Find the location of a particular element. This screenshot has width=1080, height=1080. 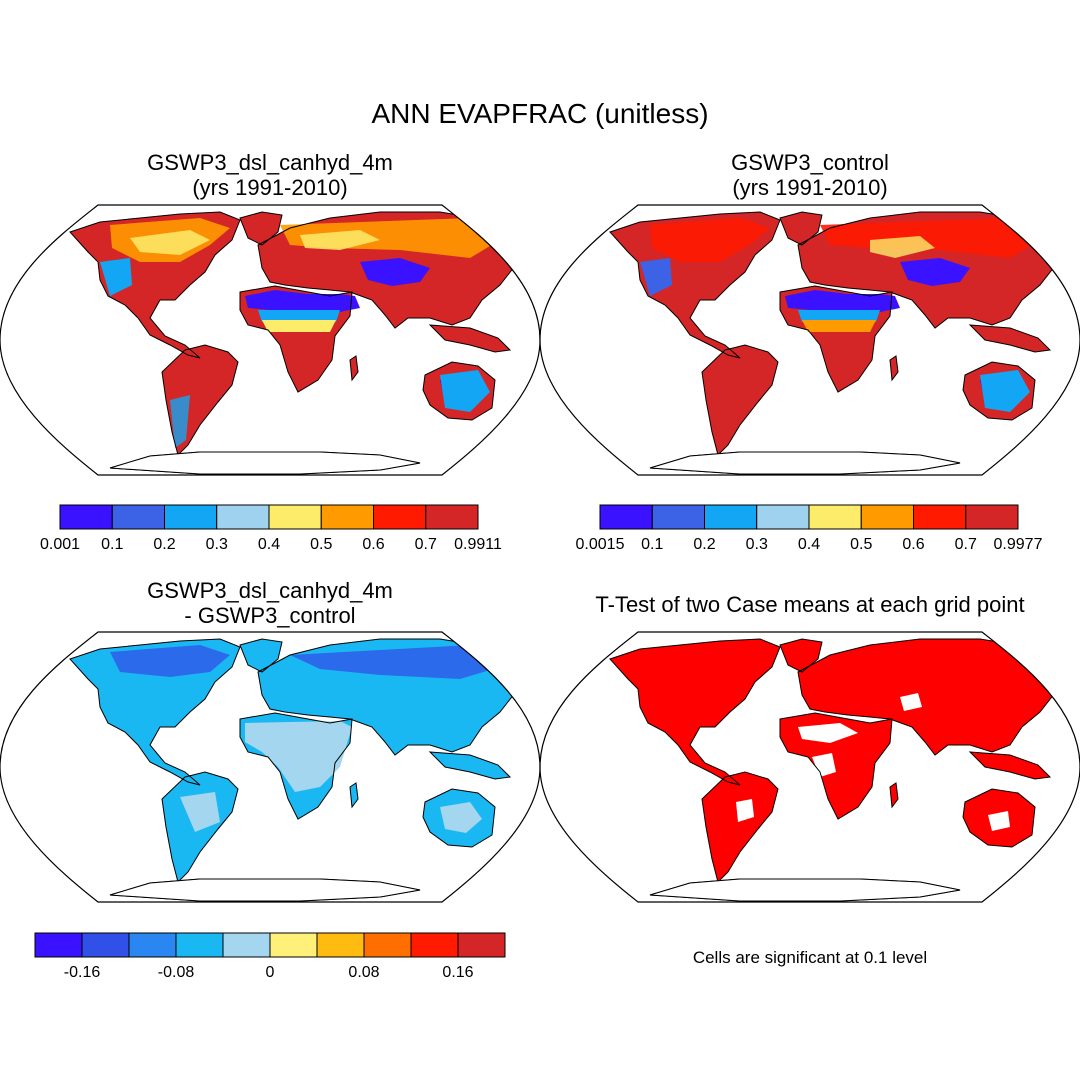

colorbar-control: 0.0015 0.1 0.2 0.3 0.4 0.5 0.6 0.7 0.9977 is located at coordinates (809, 528).